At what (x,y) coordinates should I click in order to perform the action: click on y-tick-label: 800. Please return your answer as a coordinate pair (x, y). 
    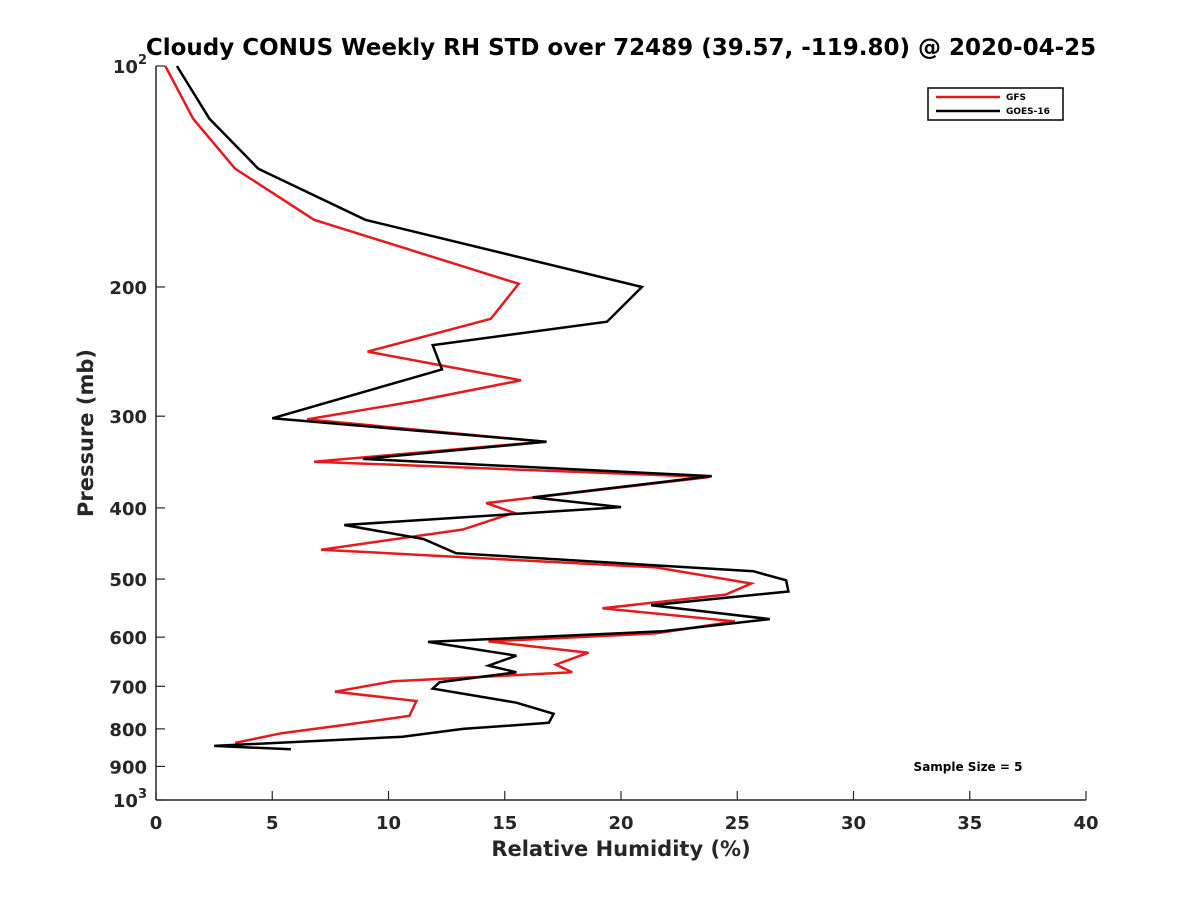
    Looking at the image, I should click on (128, 730).